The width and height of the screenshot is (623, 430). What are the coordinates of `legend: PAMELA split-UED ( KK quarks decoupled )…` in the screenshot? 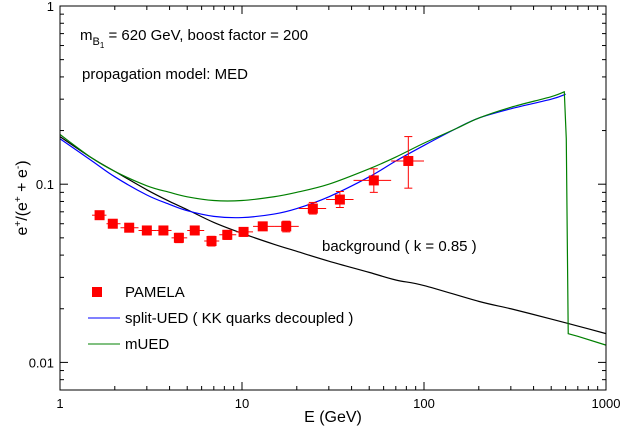 It's located at (220, 318).